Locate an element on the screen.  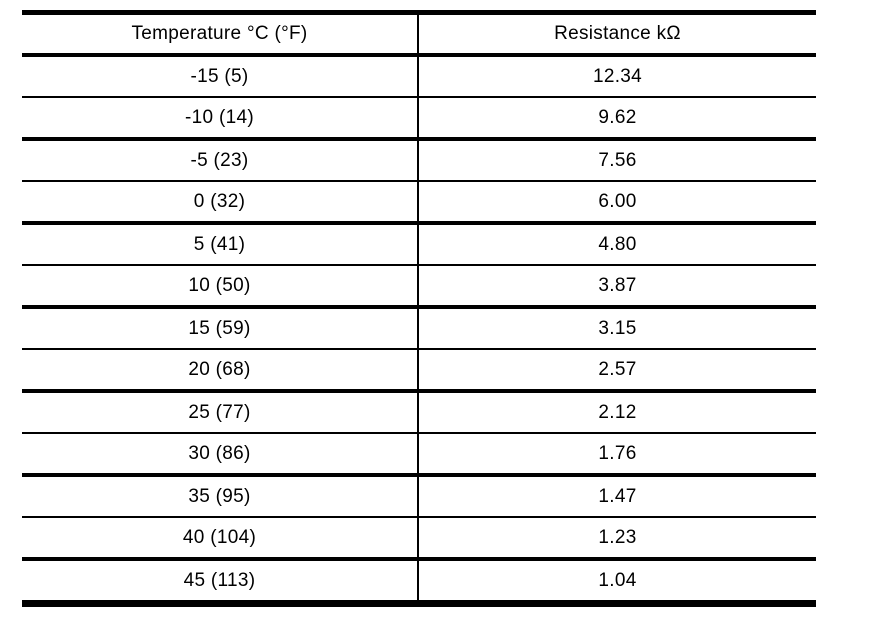
table-row: 40 (104) 1.23 is located at coordinates (419, 539).